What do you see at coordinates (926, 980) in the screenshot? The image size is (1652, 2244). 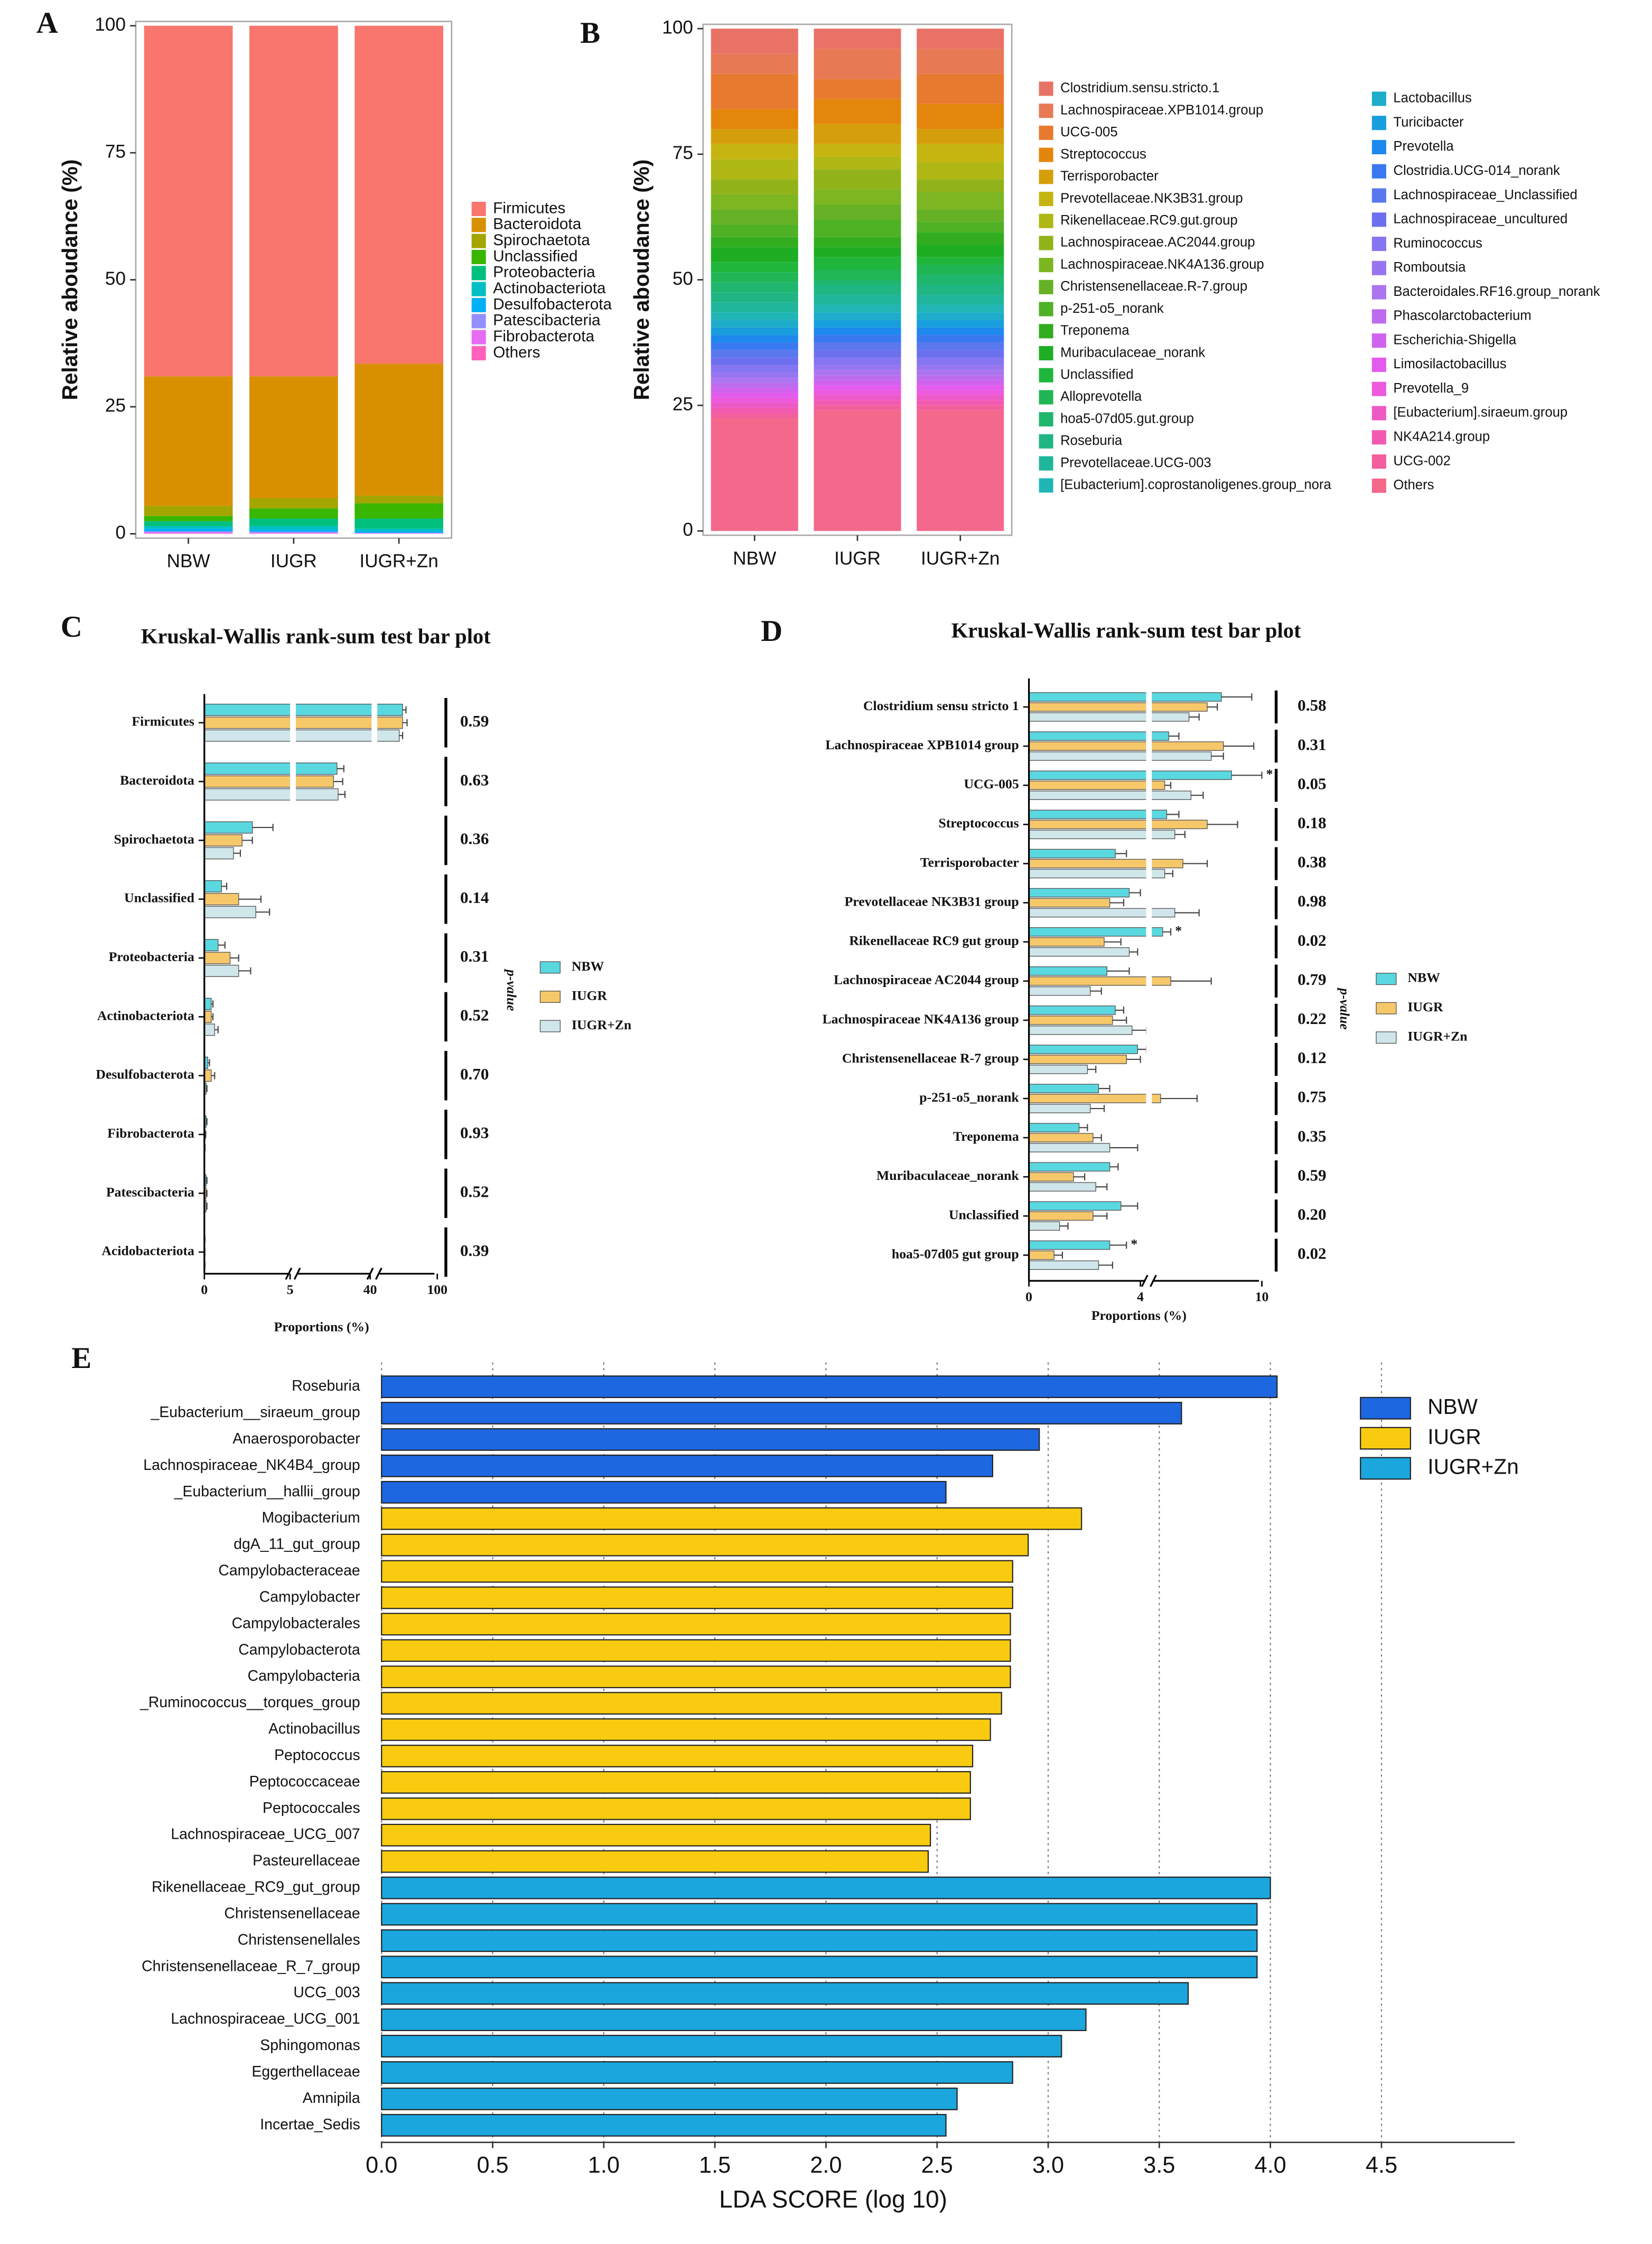 I see `category-label: Lachnospiraceae AC2044 group` at bounding box center [926, 980].